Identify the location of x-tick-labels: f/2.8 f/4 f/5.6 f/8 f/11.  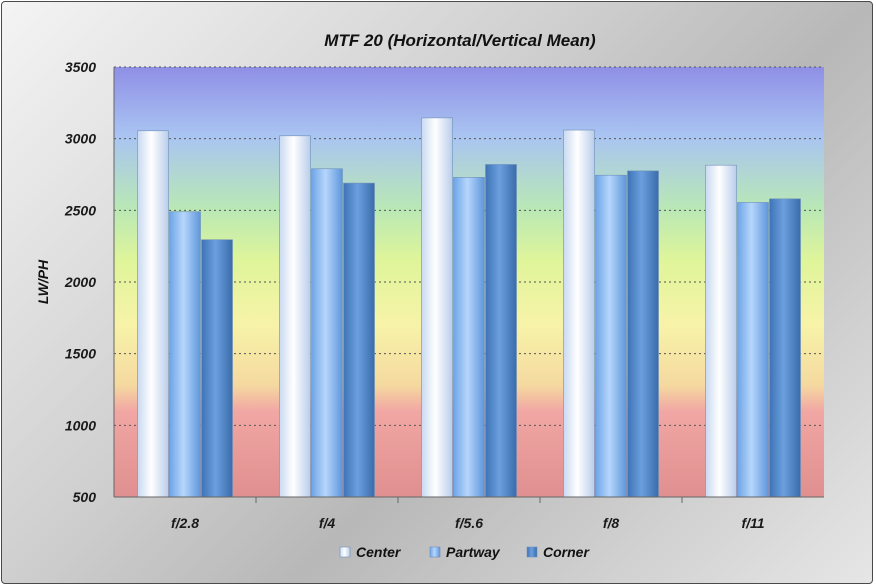
(468, 523).